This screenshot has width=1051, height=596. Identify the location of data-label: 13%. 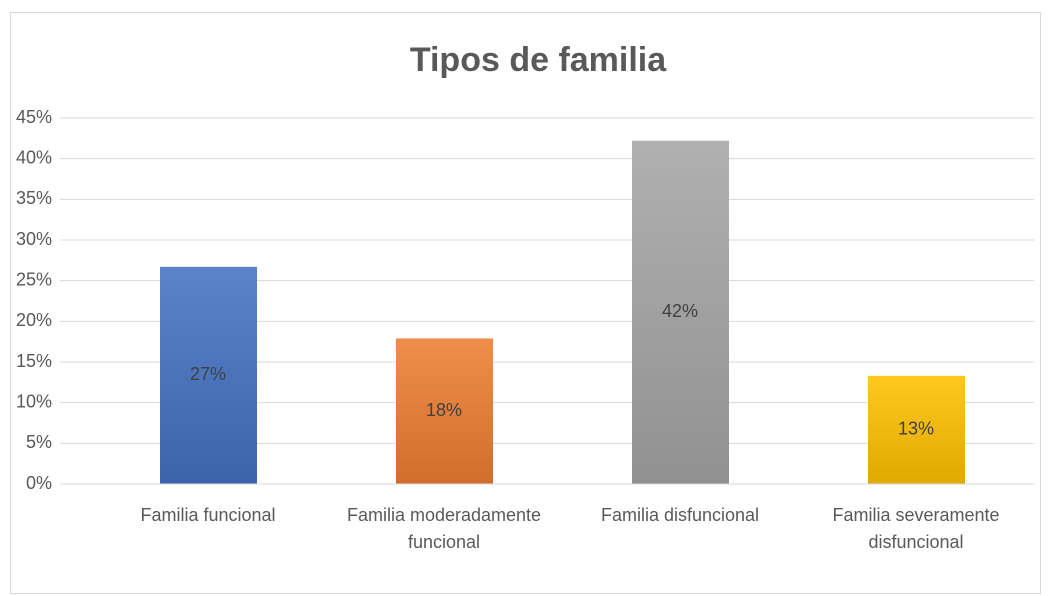
(916, 429).